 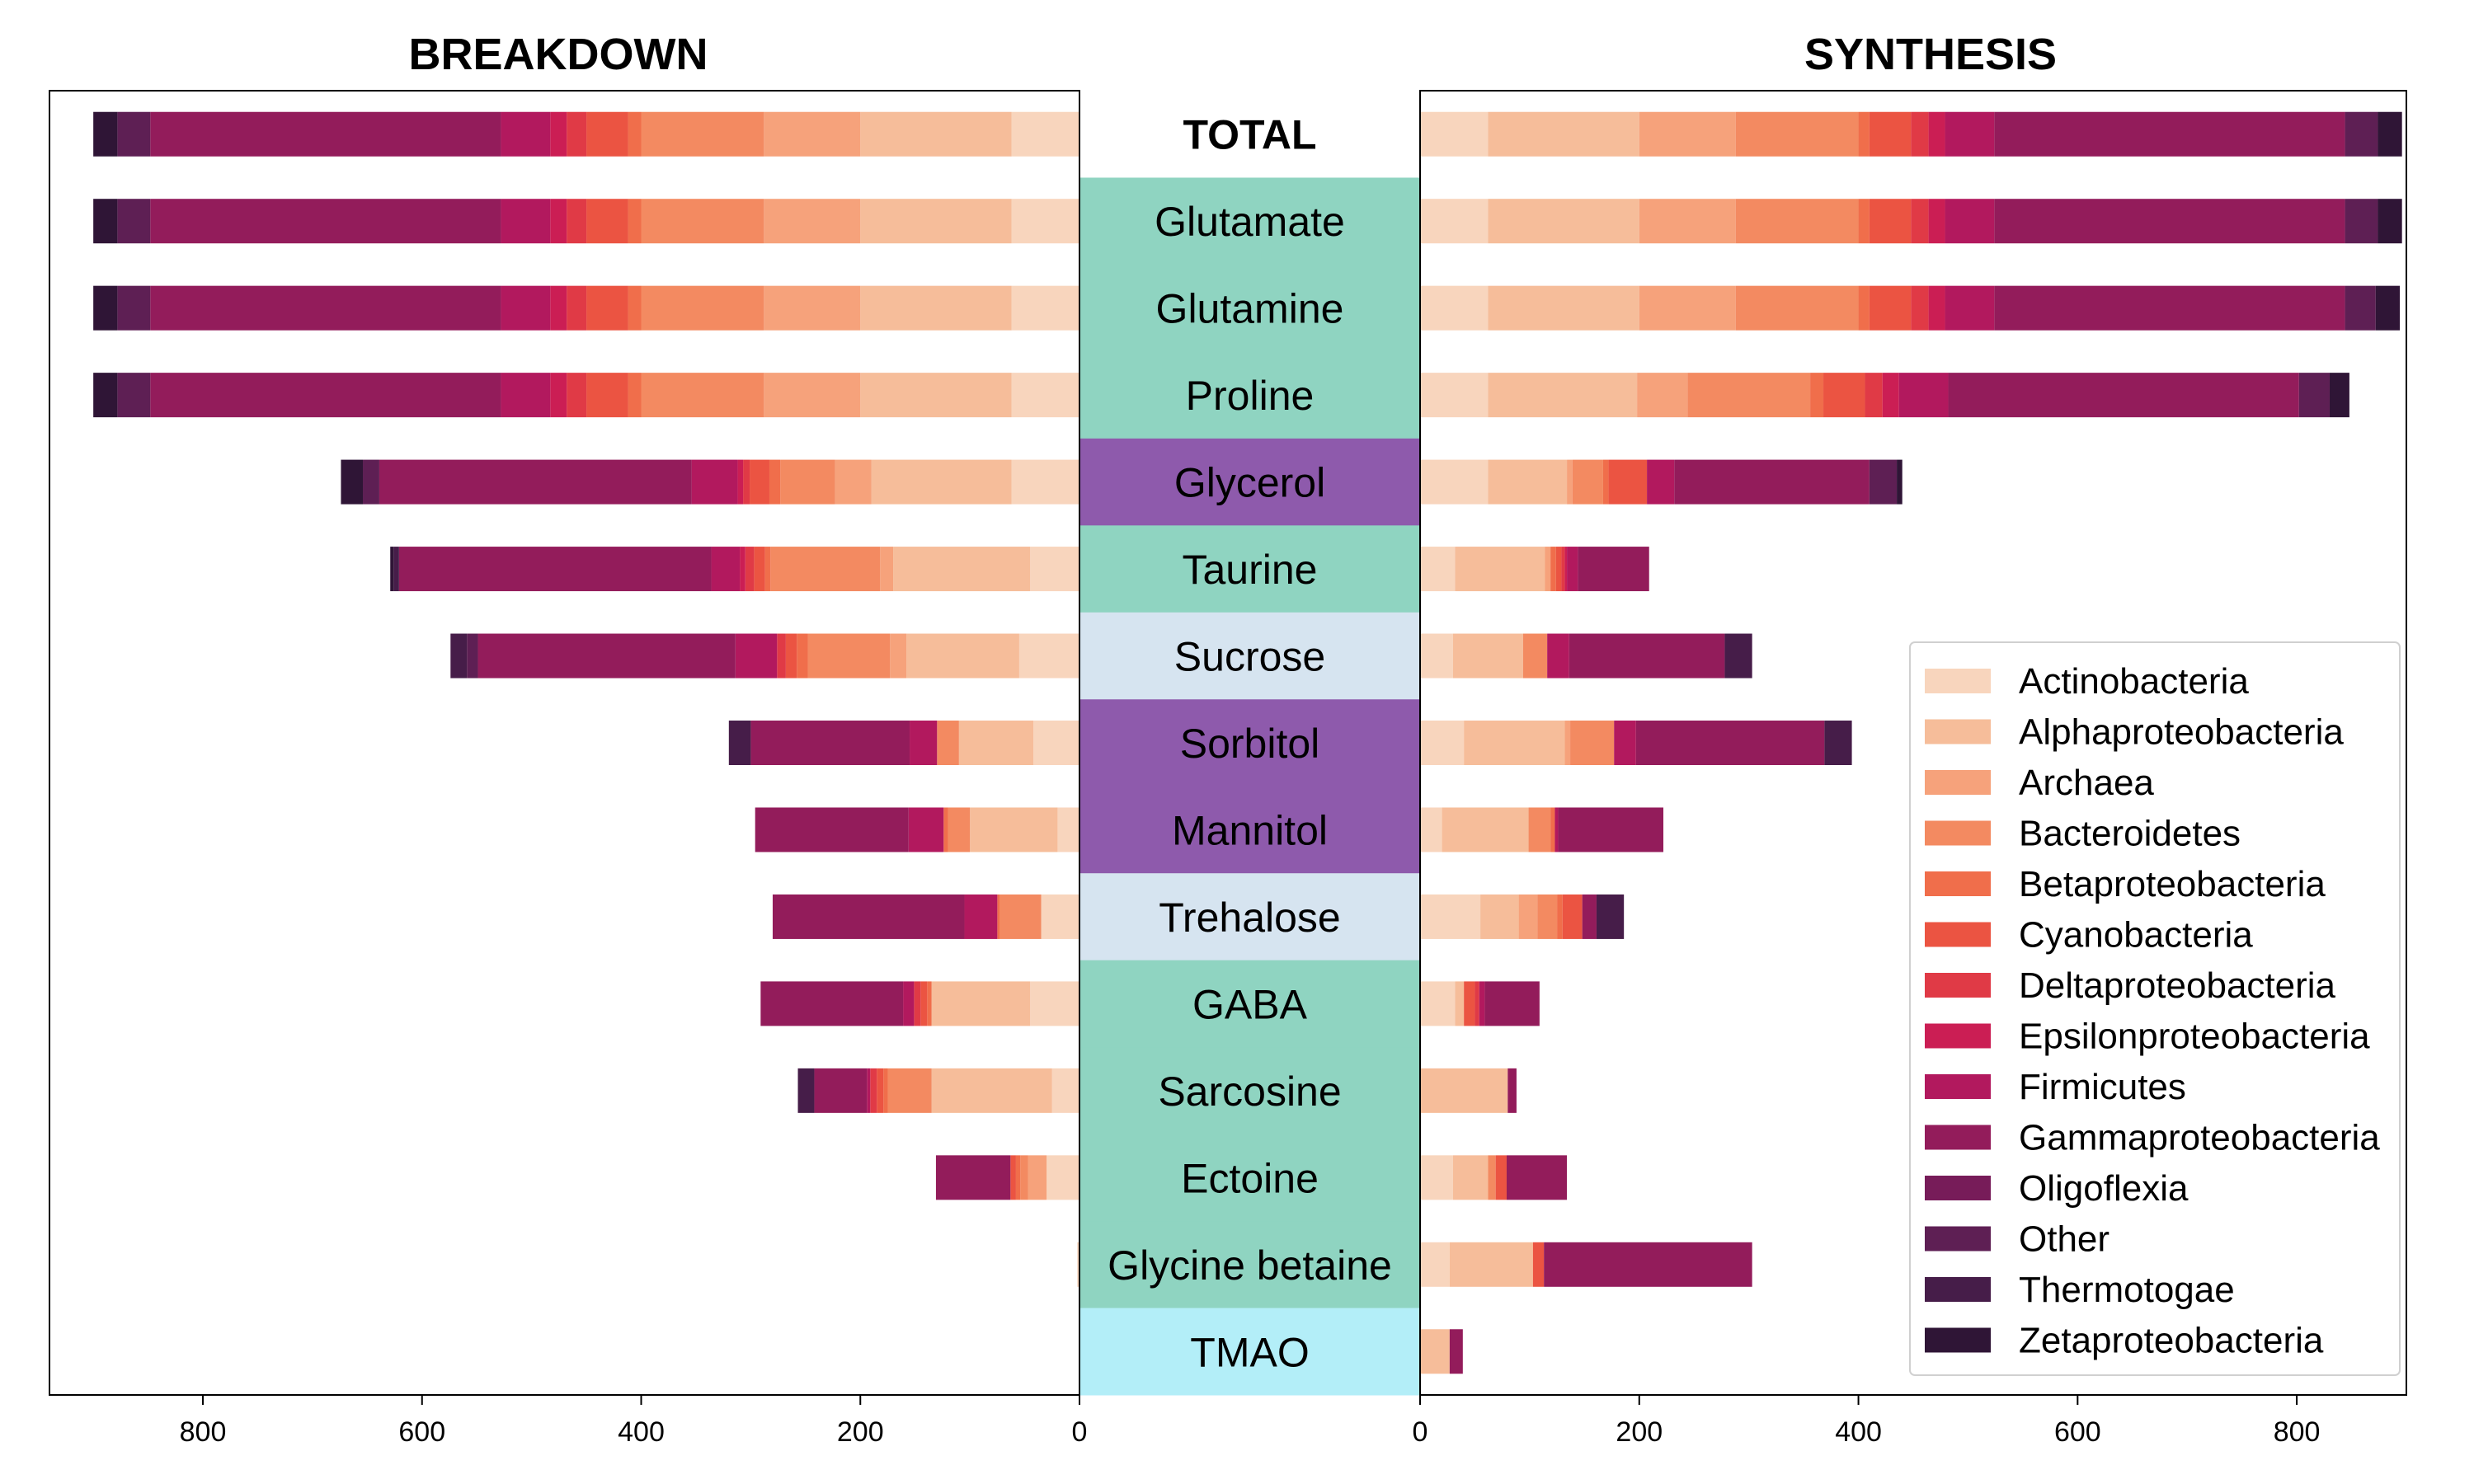 I want to click on breakdown-bar-glutamine-other, so click(x=134, y=308).